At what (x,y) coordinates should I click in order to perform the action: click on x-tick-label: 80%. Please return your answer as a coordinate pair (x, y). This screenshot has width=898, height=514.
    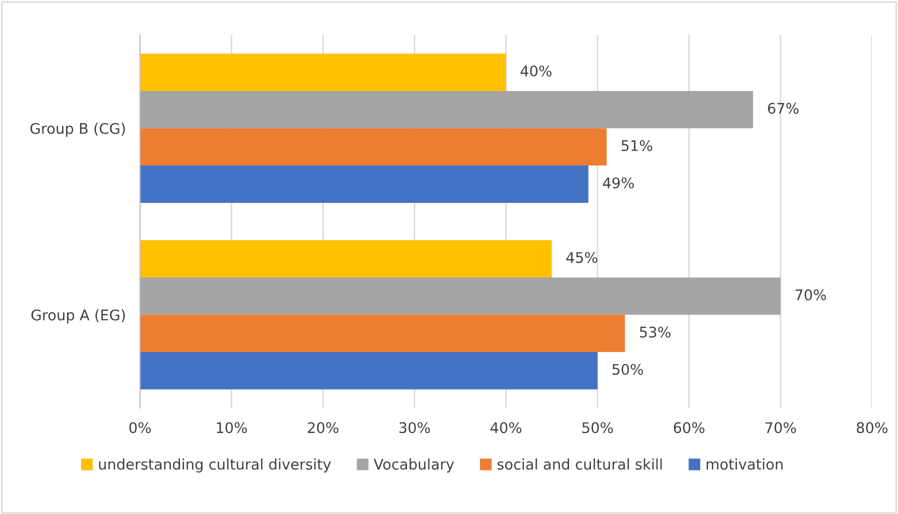
    Looking at the image, I should click on (872, 428).